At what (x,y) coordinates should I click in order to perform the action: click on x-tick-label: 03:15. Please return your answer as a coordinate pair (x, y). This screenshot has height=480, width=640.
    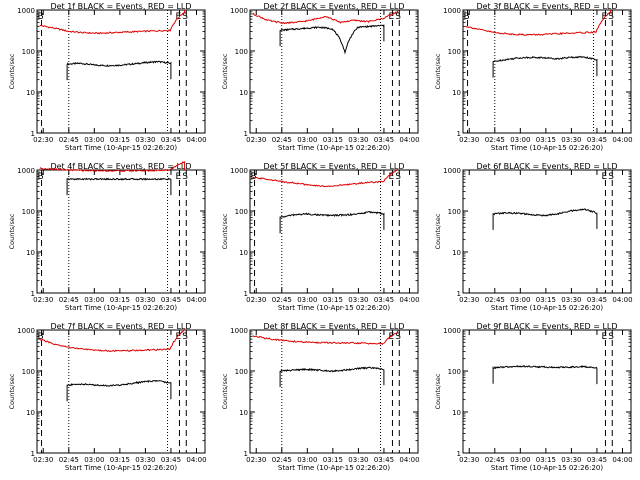
    Looking at the image, I should click on (120, 140).